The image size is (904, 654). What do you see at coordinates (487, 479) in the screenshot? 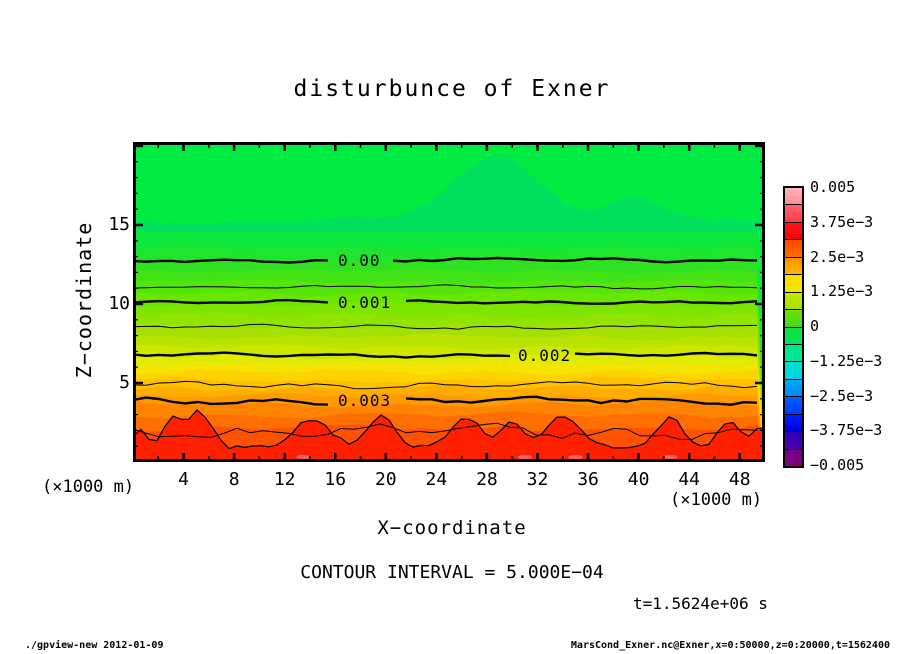
I see `x-tick-label: 28` at bounding box center [487, 479].